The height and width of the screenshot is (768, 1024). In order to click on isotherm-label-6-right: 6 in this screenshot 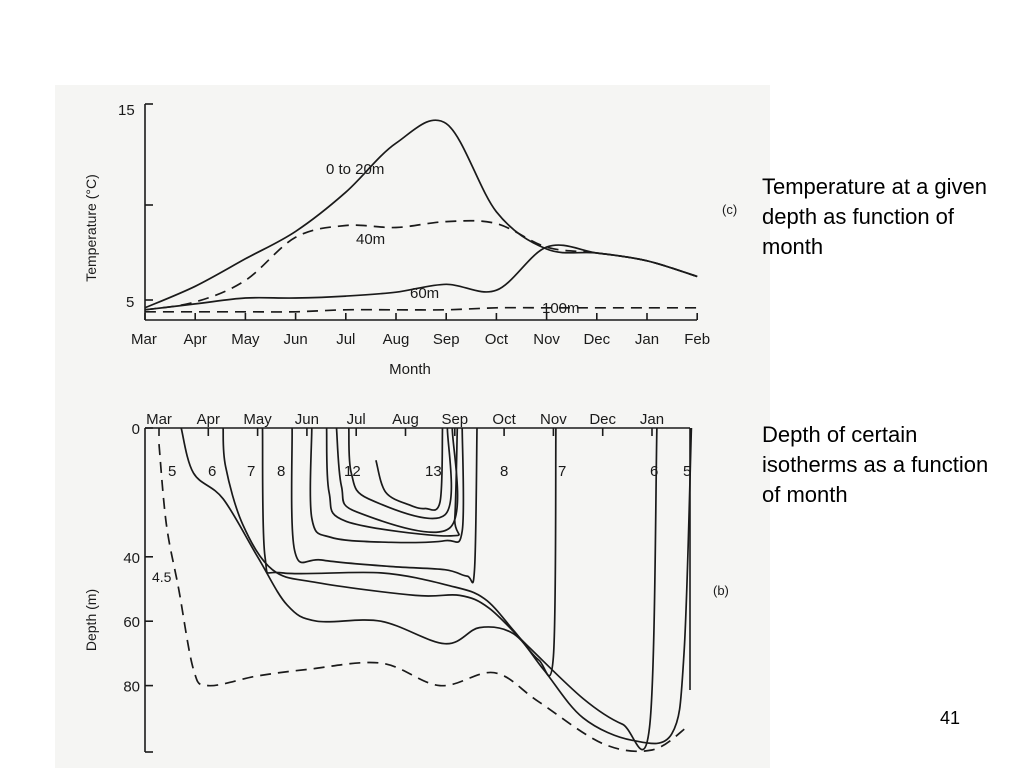, I will do `click(654, 471)`.